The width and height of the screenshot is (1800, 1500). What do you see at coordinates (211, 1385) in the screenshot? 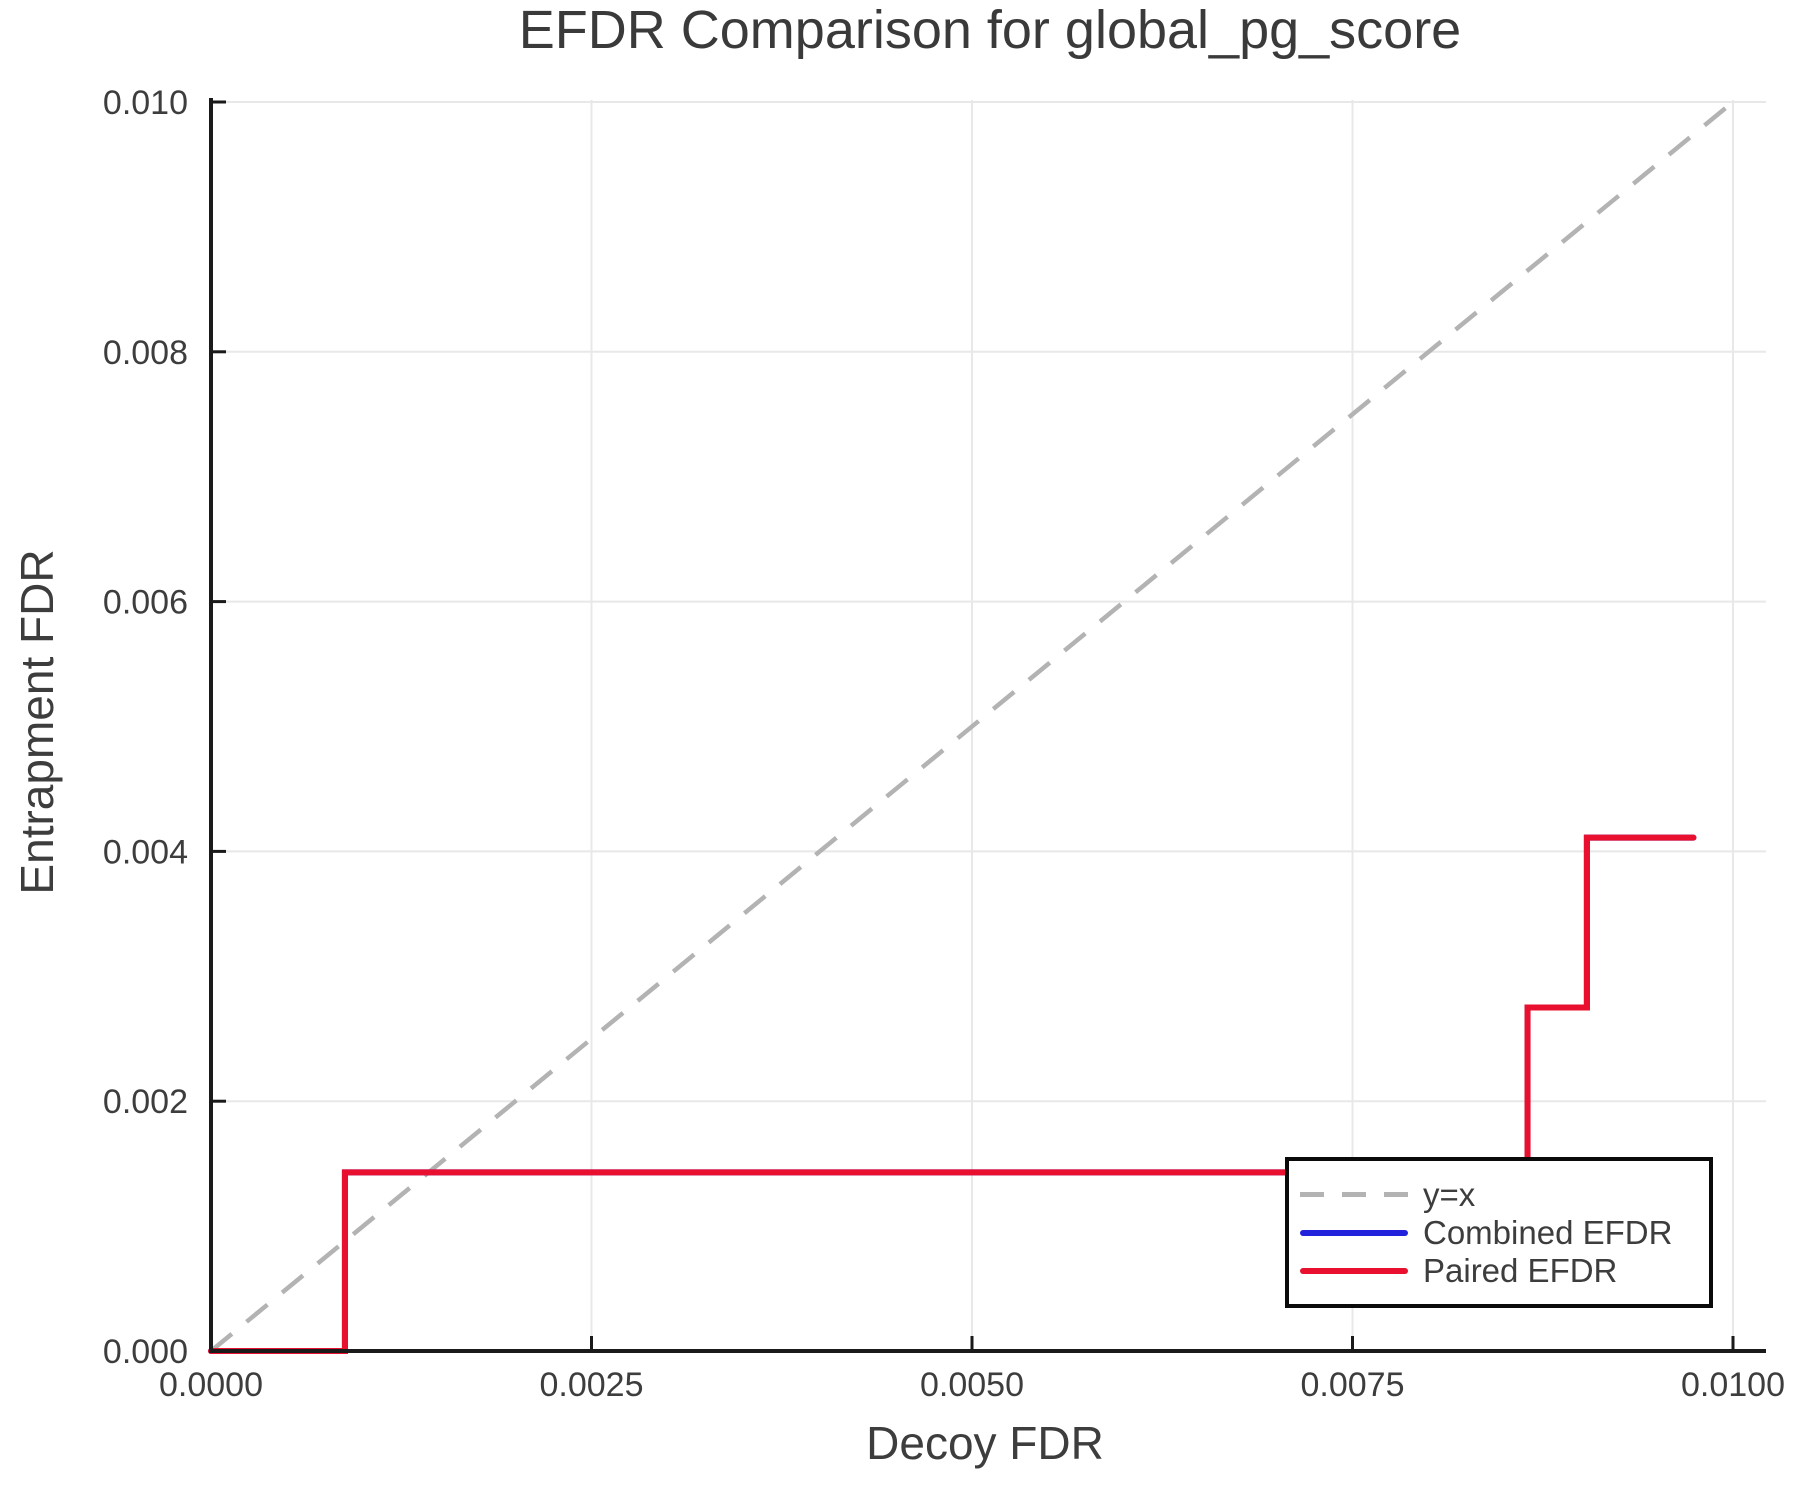
I see `x-tick-label: 0.0000` at bounding box center [211, 1385].